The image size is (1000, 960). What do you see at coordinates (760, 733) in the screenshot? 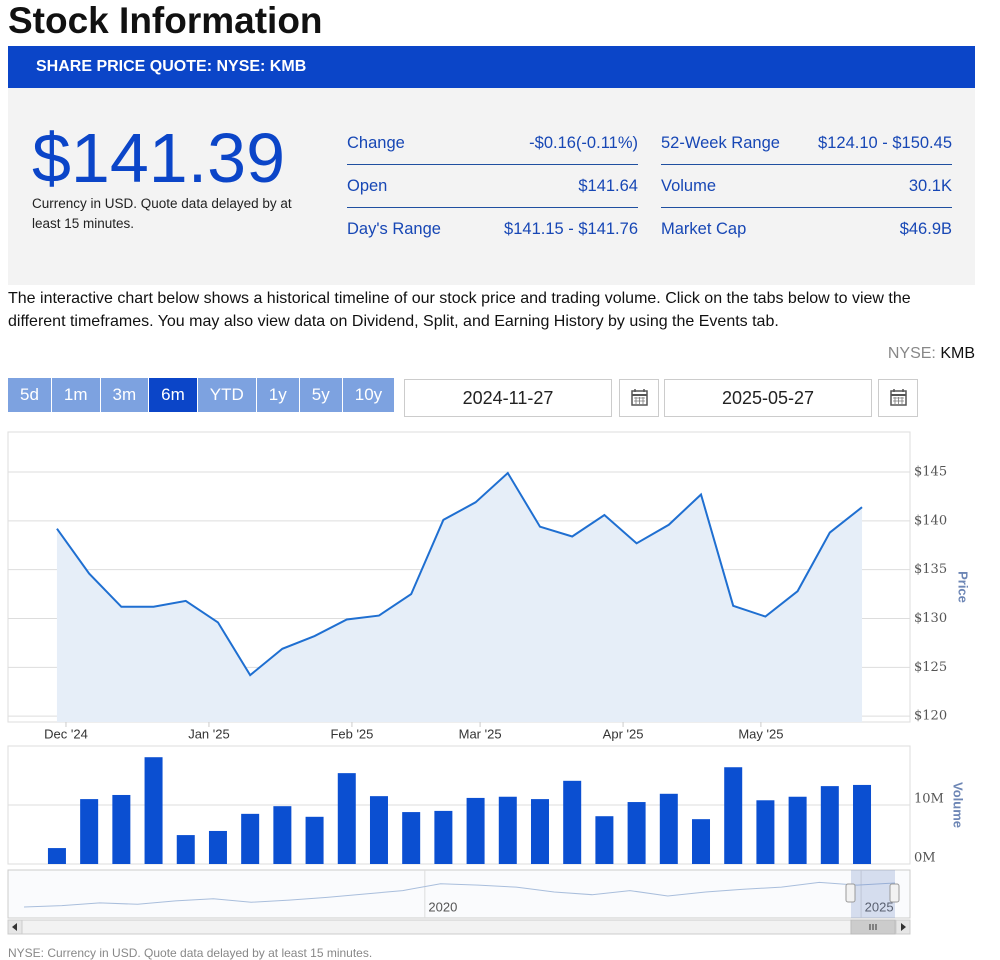
I see `x-tick-label: May '25` at bounding box center [760, 733].